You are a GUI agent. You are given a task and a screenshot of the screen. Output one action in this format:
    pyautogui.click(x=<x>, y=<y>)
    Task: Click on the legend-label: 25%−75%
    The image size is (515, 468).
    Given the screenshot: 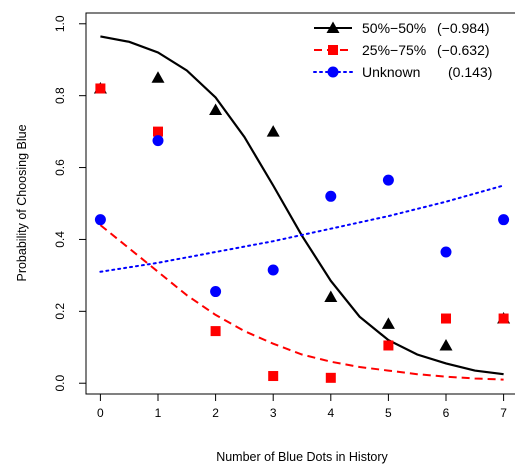 What is the action you would take?
    pyautogui.click(x=394, y=50)
    